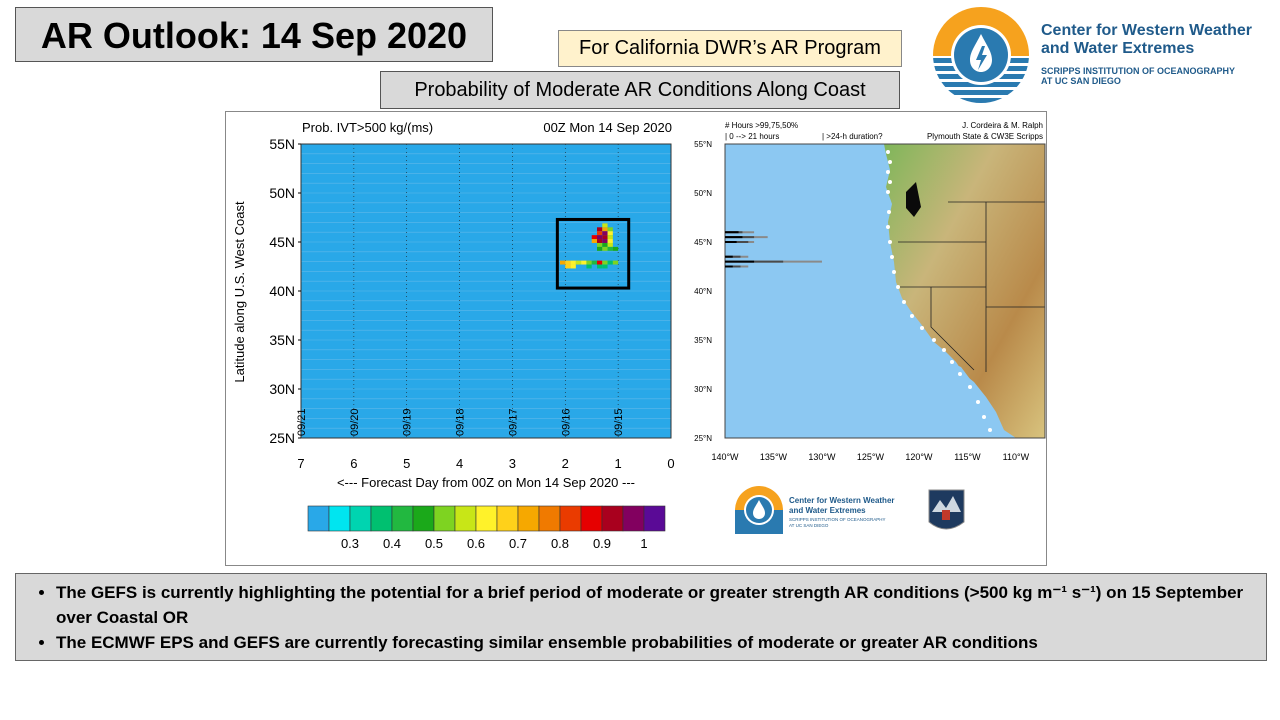 The image size is (1280, 720). Describe the element at coordinates (593, 253) in the screenshot. I see `highlight-box` at that location.